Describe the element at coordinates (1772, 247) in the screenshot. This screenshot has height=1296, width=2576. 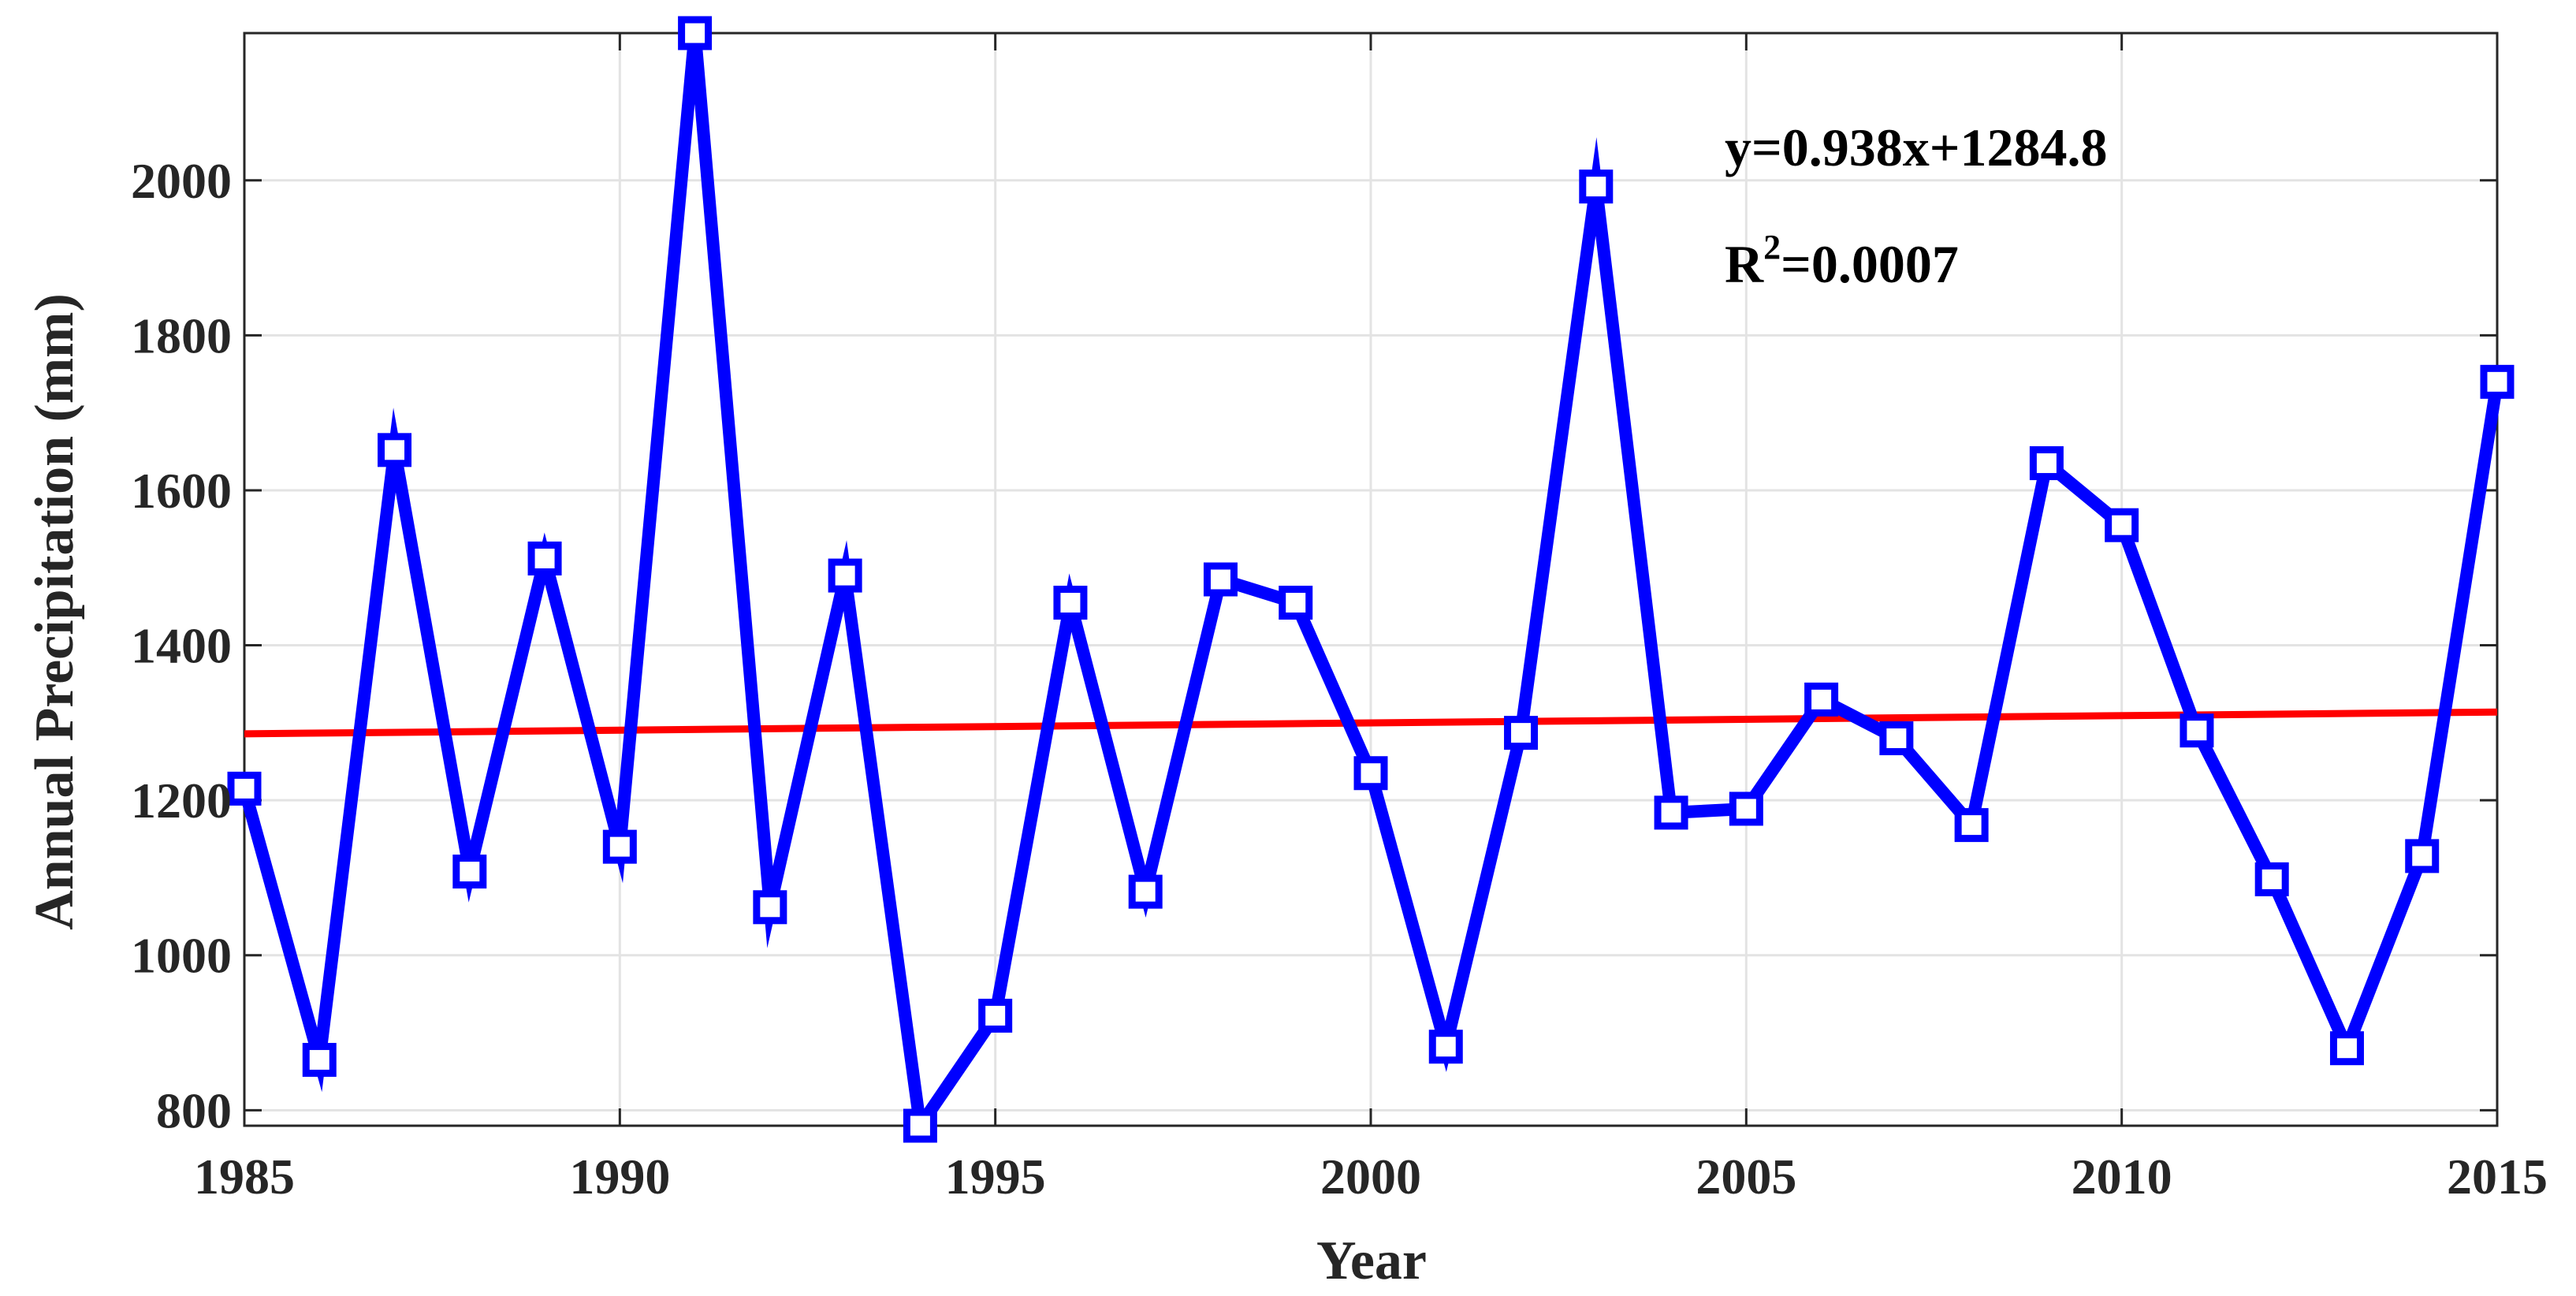
I see `r-squared-exponent: 2` at that location.